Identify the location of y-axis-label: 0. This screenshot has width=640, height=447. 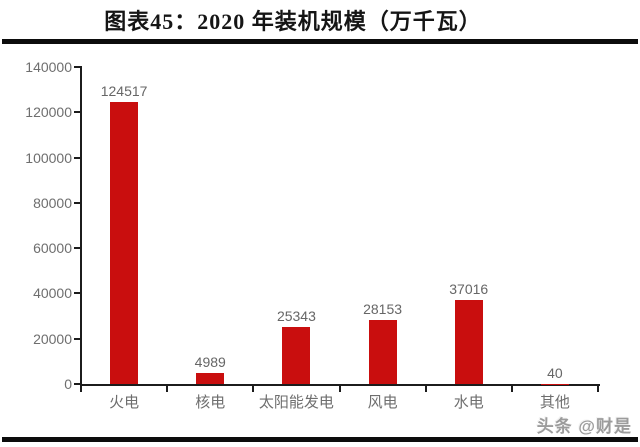
(68, 384).